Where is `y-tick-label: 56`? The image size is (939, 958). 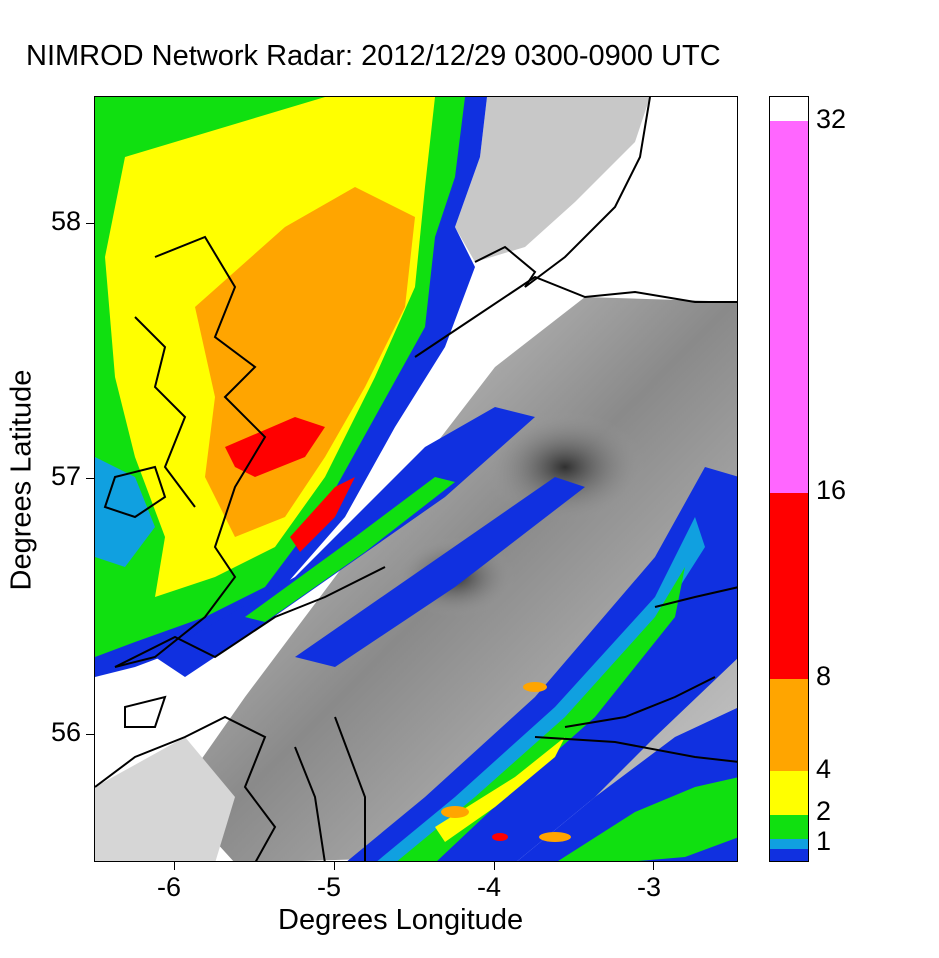 y-tick-label: 56 is located at coordinates (66, 732).